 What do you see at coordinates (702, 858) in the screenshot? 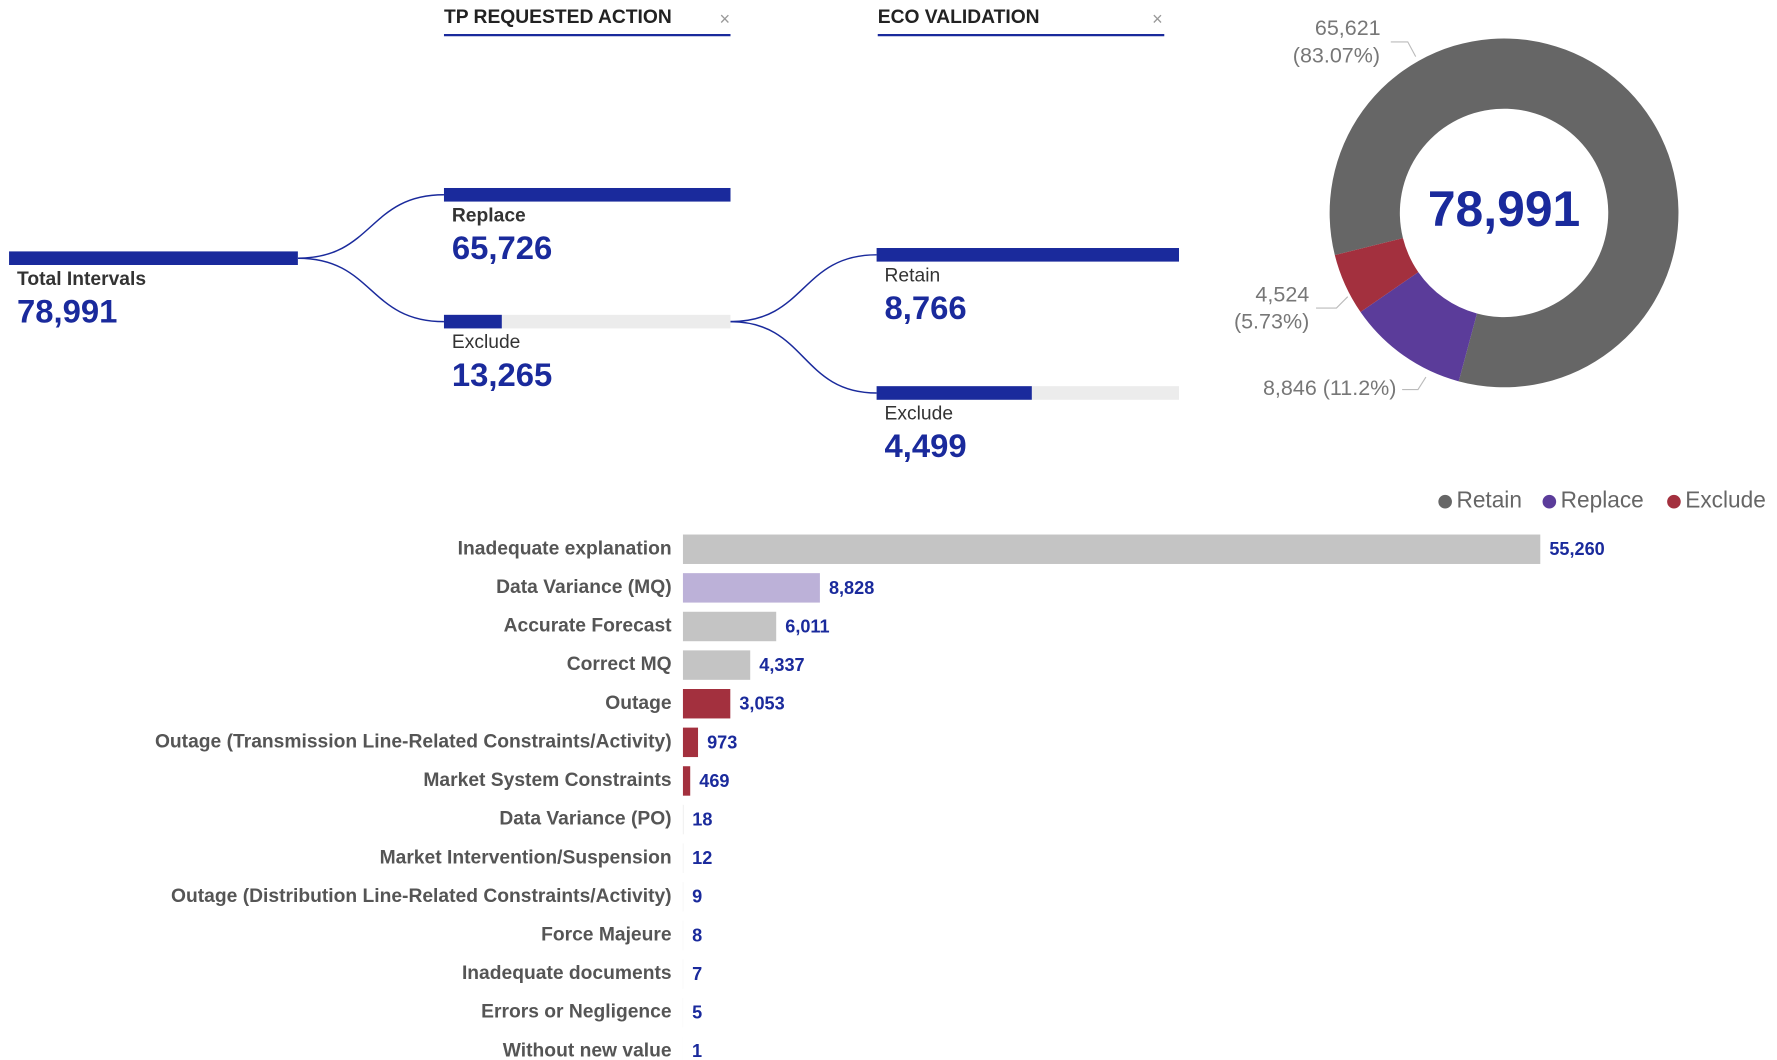
I see `bar-value-label: 12` at bounding box center [702, 858].